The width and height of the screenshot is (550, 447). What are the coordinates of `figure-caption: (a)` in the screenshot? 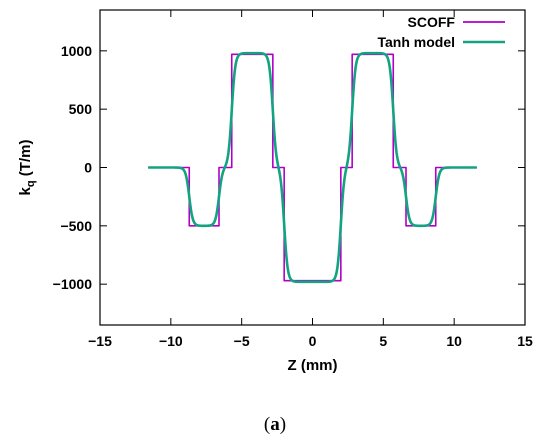 It's located at (275, 425).